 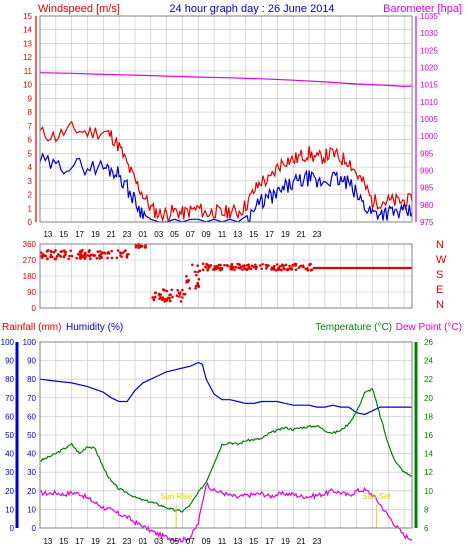 I want to click on barometer-tick: 1025, so click(x=429, y=50).